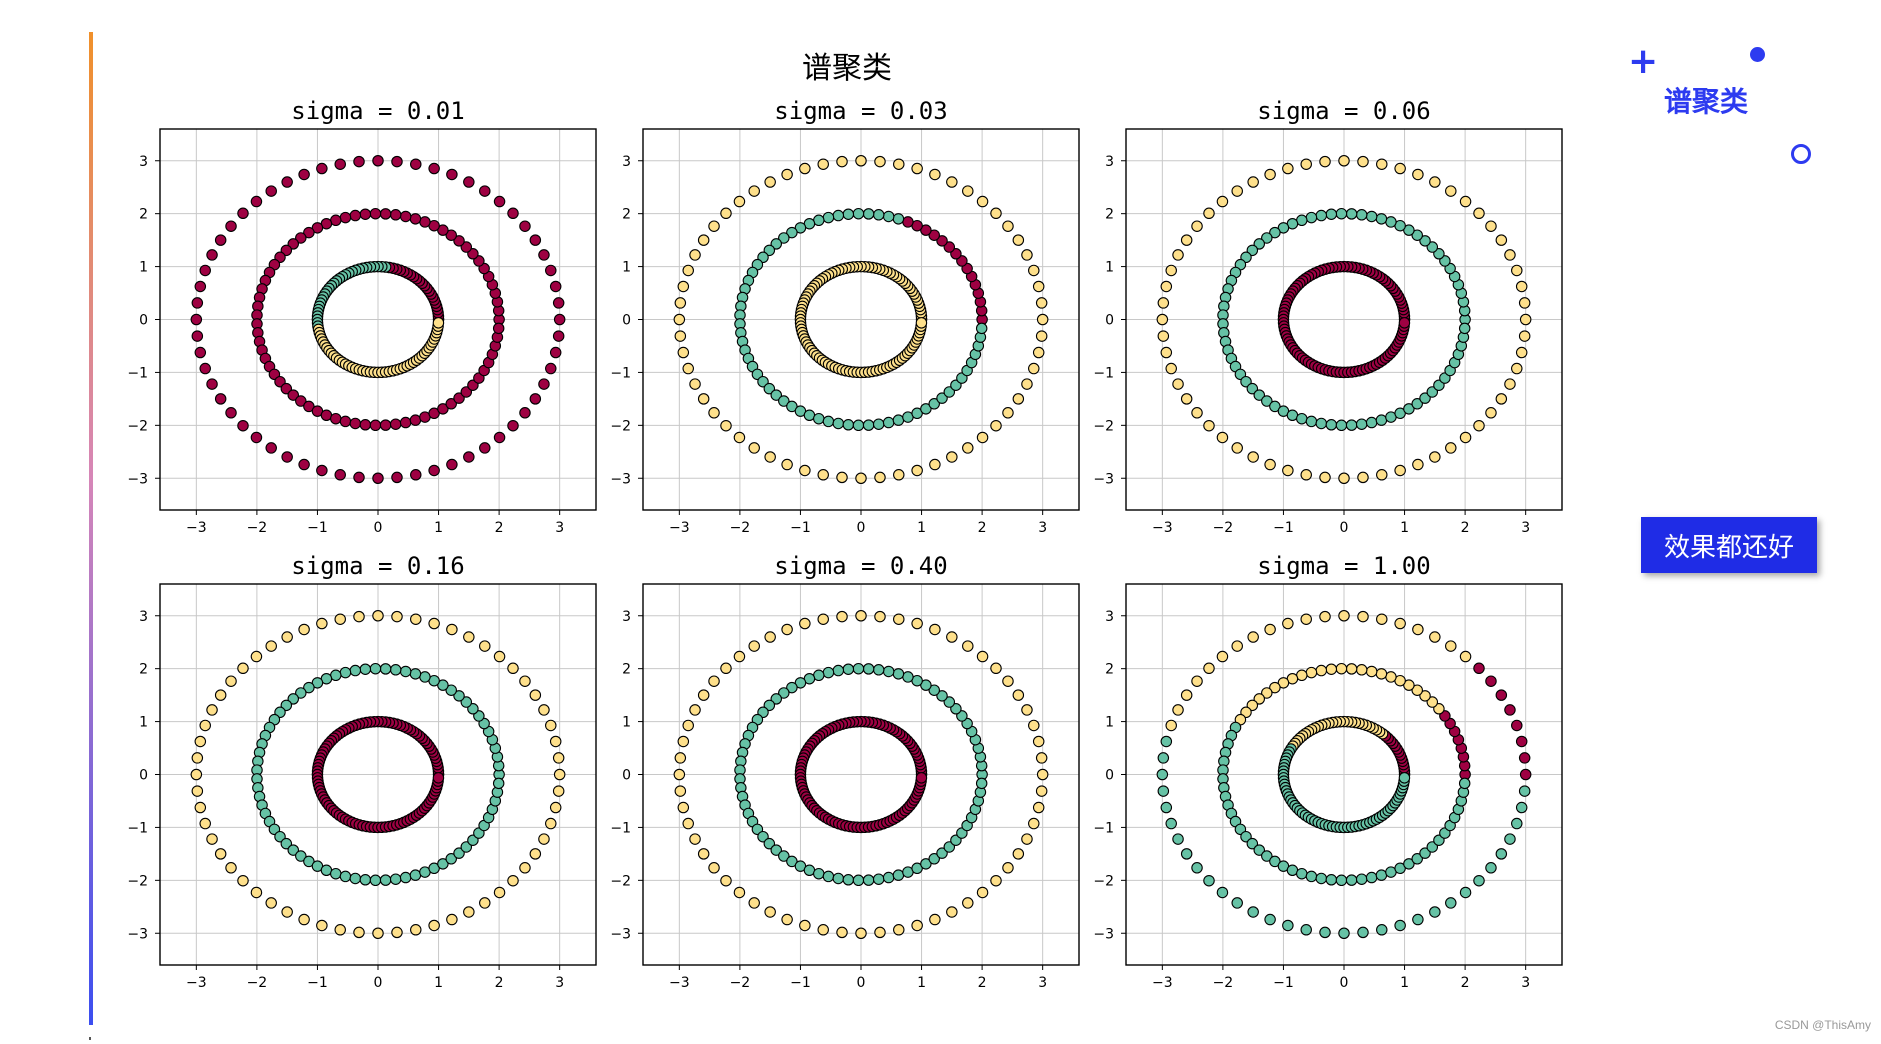 The image size is (1881, 1044). What do you see at coordinates (143, 617) in the screenshot?
I see `y-tick-label: 3` at bounding box center [143, 617].